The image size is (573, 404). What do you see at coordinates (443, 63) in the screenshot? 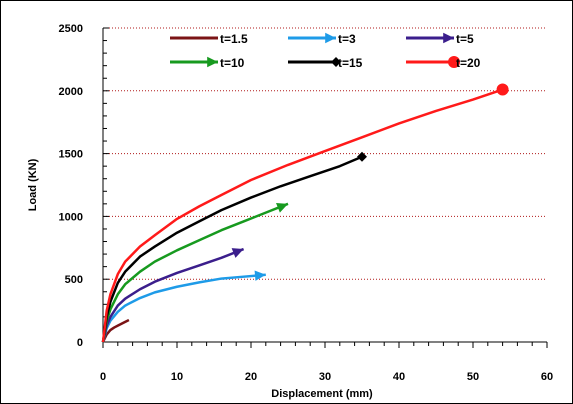
I see `legend-item-t-20: t=20` at bounding box center [443, 63].